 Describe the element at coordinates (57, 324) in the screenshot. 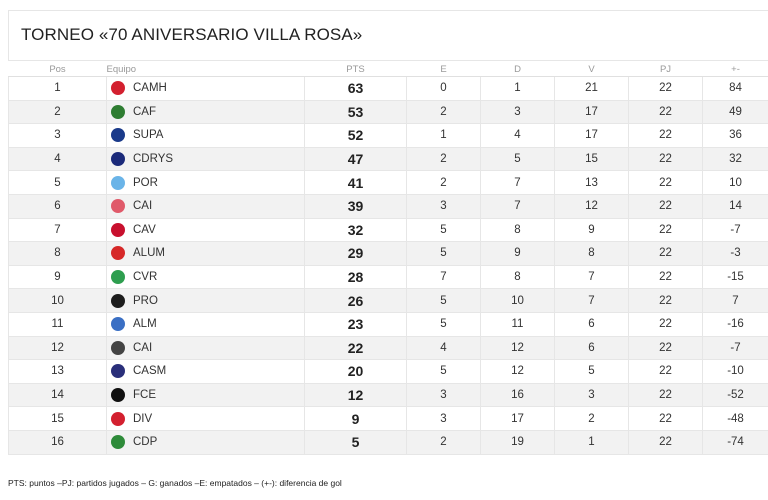

I see `pos-cell: 11` at that location.